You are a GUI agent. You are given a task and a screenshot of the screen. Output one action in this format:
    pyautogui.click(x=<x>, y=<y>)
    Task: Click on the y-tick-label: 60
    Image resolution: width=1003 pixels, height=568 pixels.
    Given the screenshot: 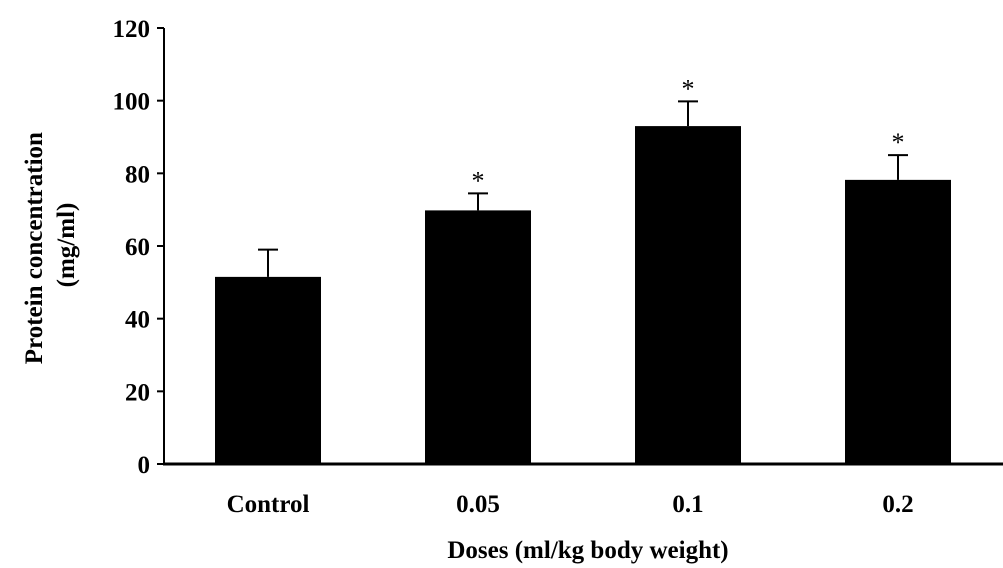 What is the action you would take?
    pyautogui.click(x=137, y=247)
    